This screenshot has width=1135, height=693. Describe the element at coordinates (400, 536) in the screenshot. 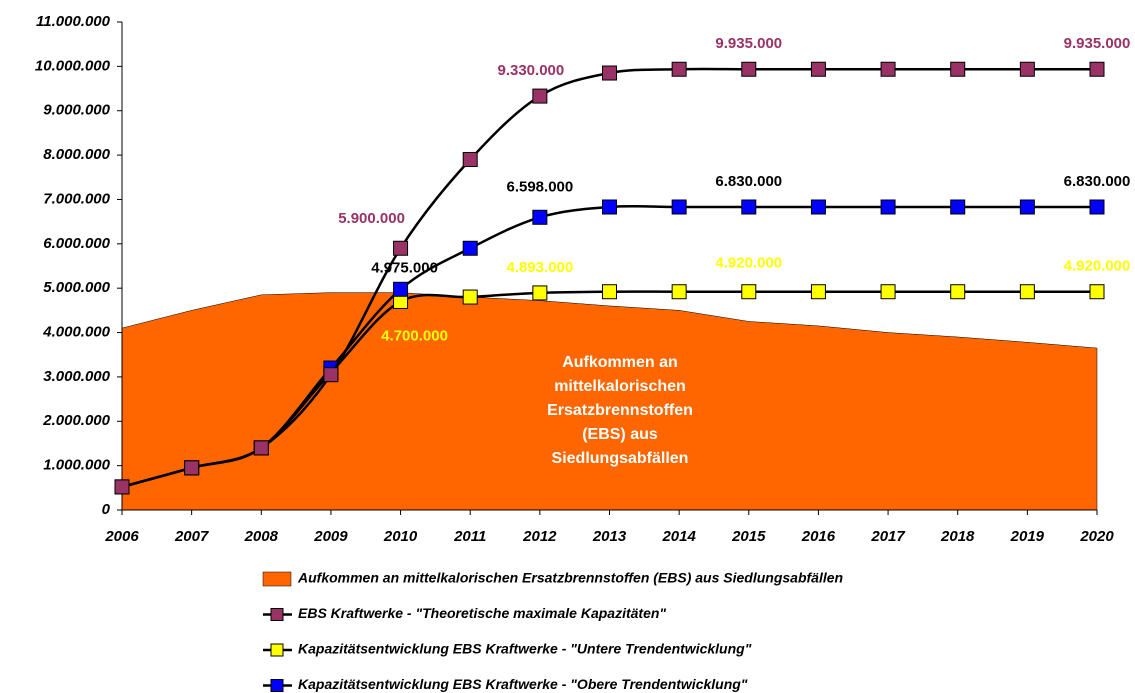

I see `x-tick-label: 2010` at that location.